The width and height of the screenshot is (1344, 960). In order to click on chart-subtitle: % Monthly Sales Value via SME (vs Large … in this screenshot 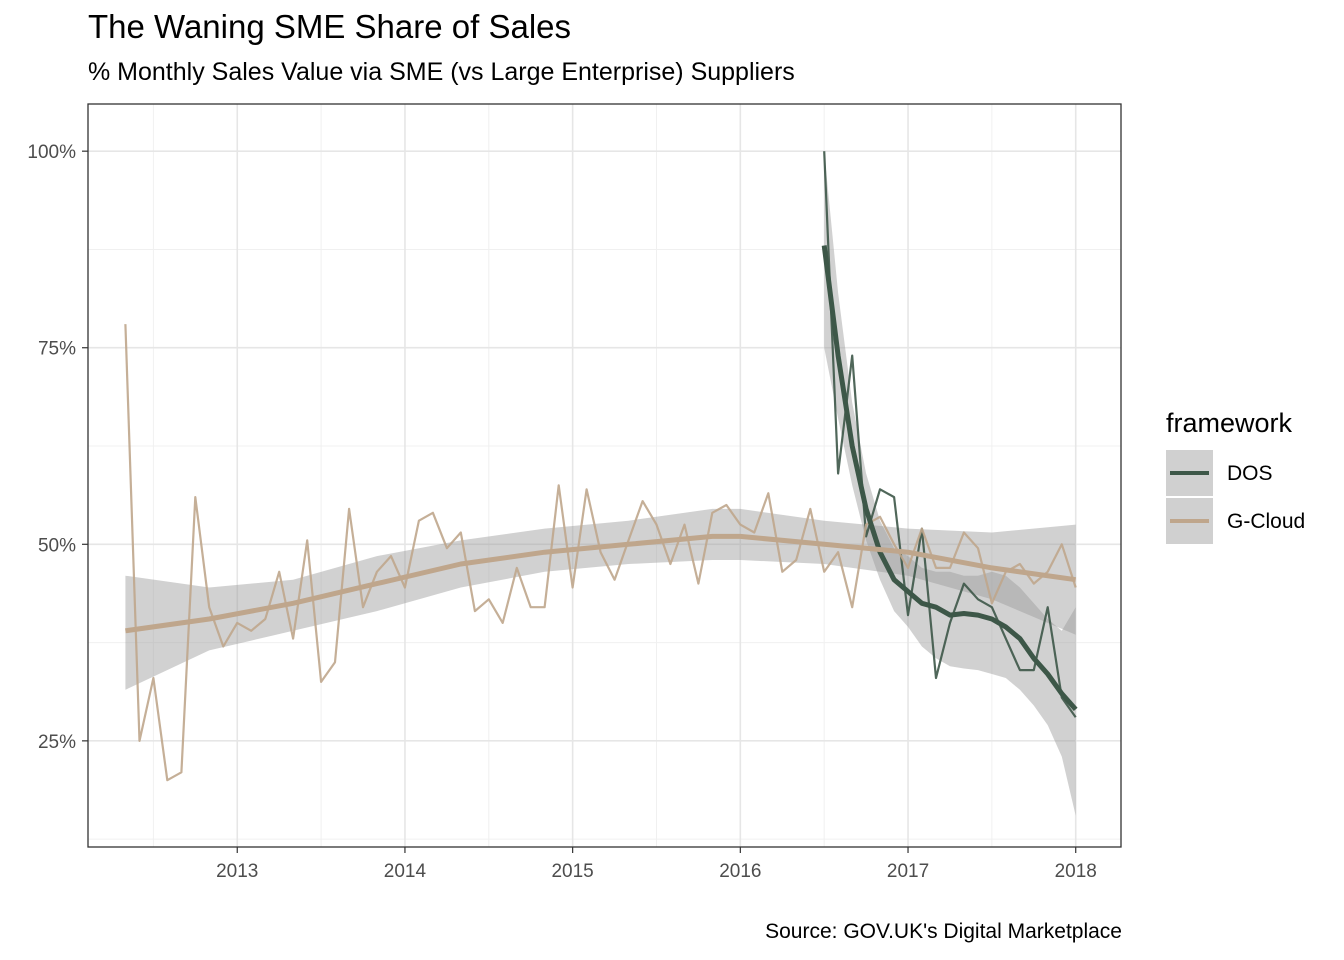, I will do `click(441, 72)`.